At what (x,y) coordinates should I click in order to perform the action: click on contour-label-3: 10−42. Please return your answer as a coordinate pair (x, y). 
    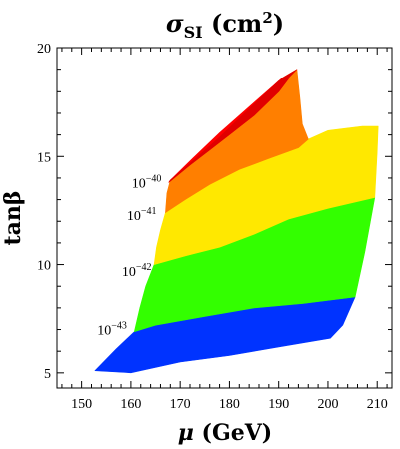
    Looking at the image, I should click on (137, 271).